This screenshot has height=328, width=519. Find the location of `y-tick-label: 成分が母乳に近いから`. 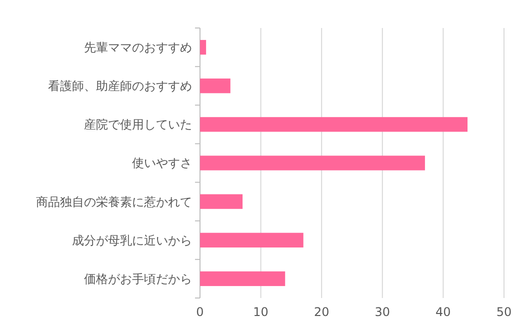

y-tick-label: 成分が母乳に近いから is located at coordinates (132, 240).